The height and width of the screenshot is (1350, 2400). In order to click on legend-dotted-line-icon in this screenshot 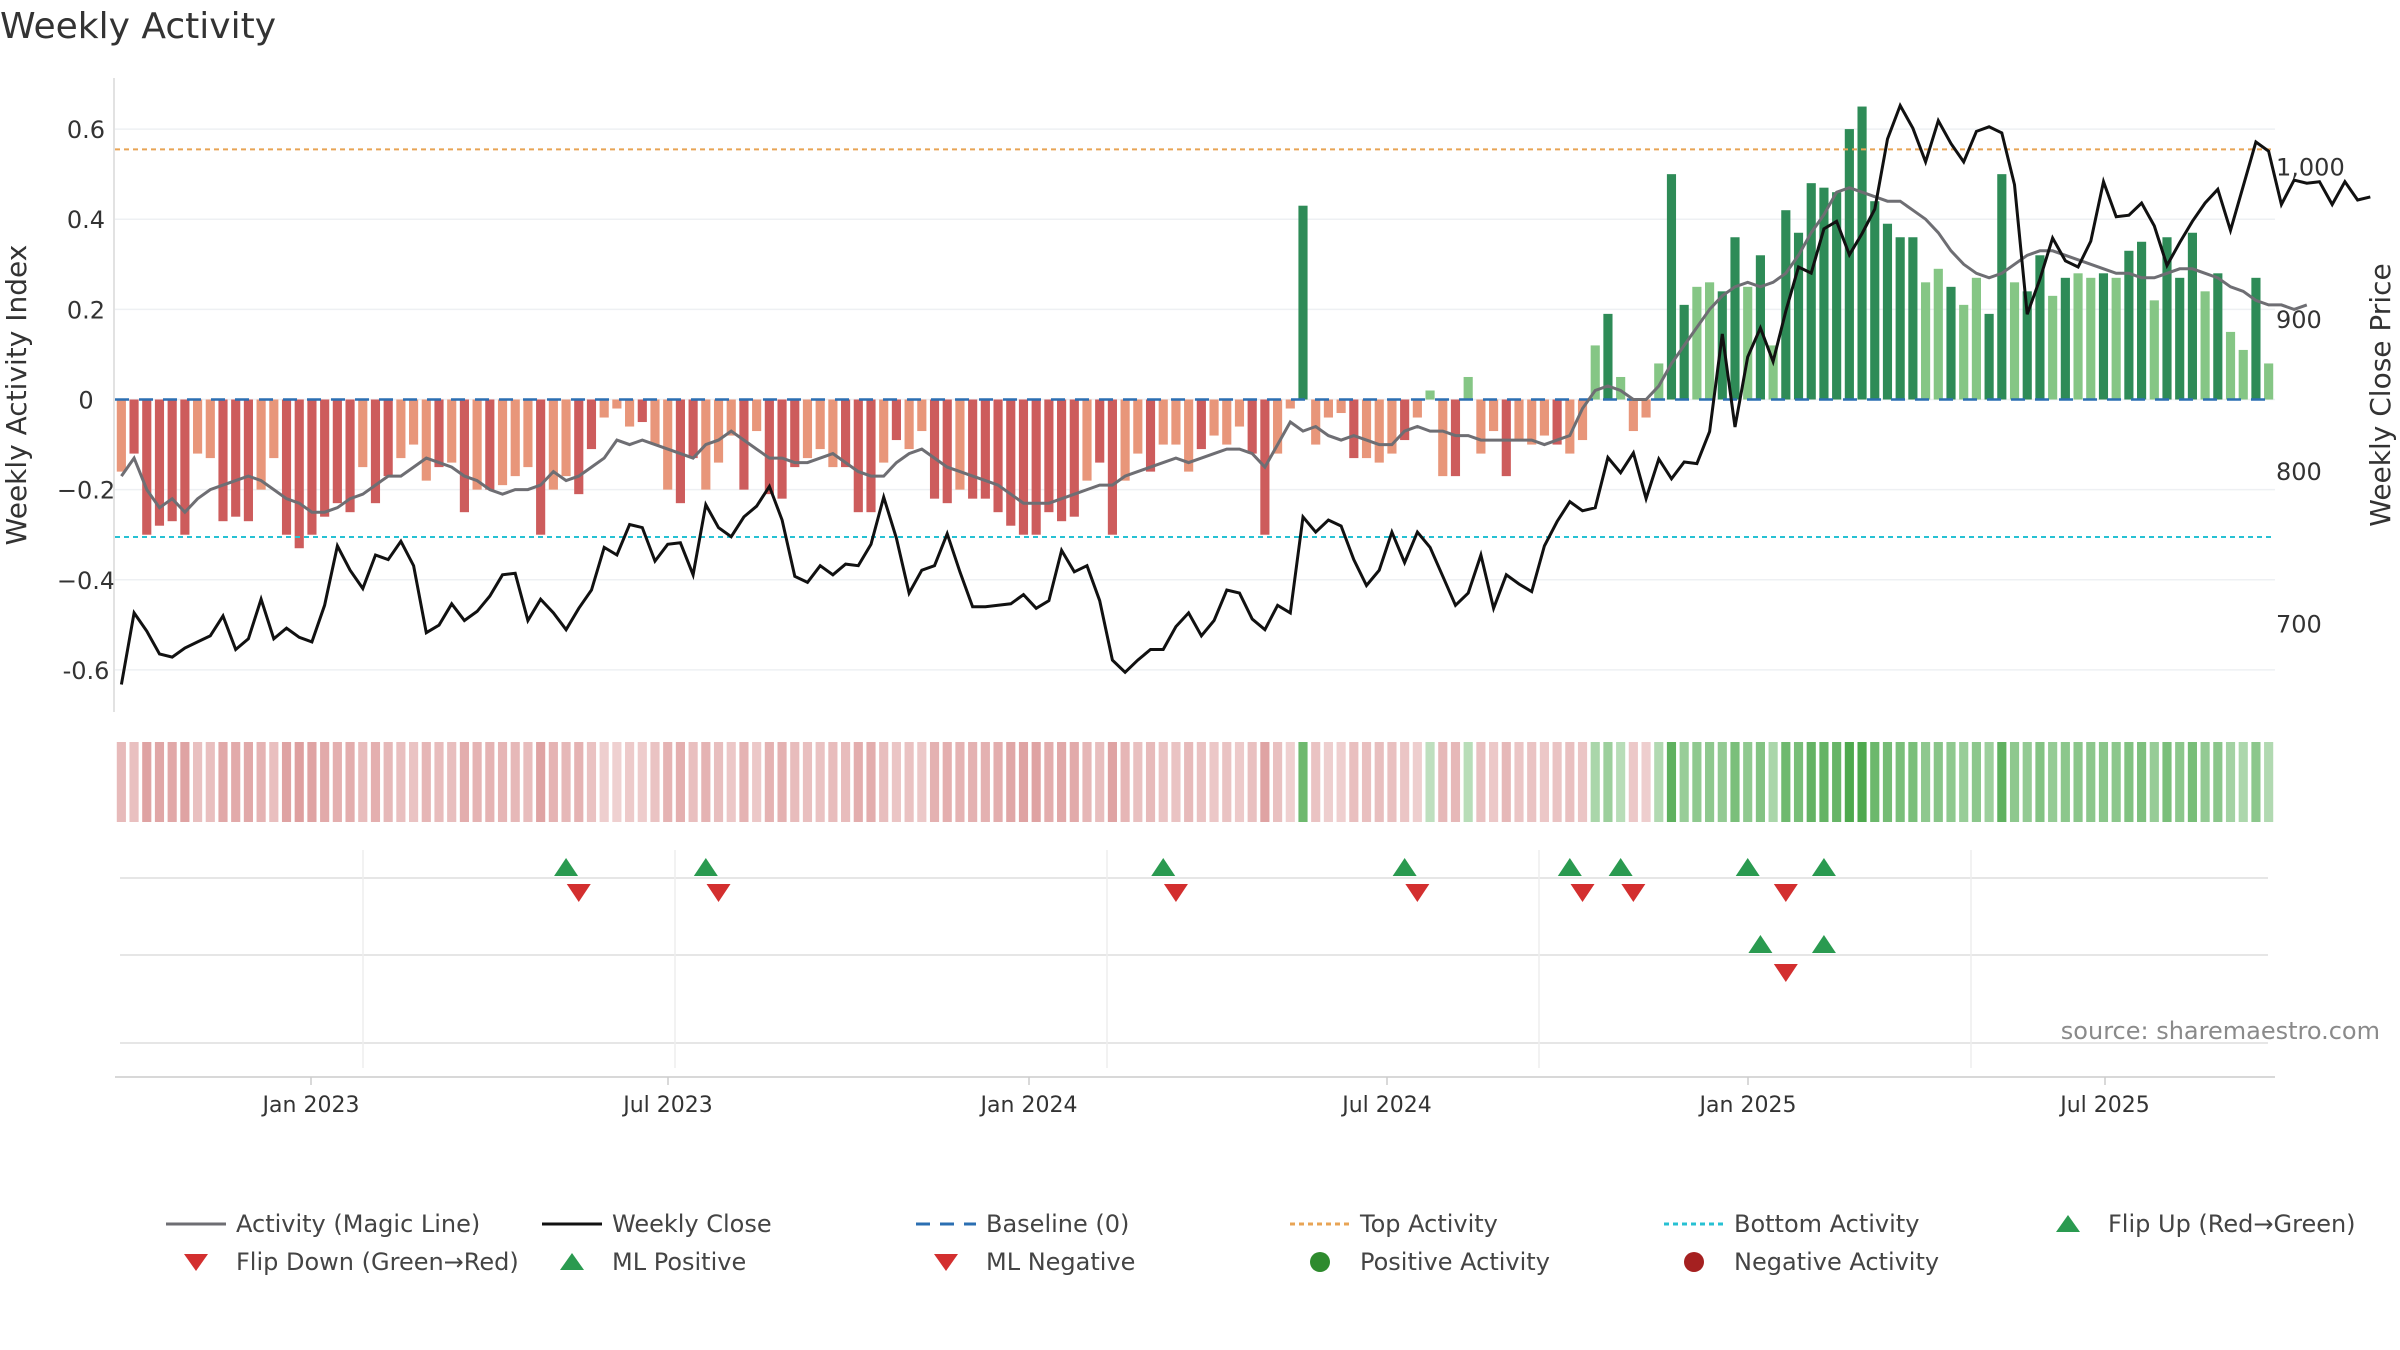, I will do `click(1694, 1224)`.